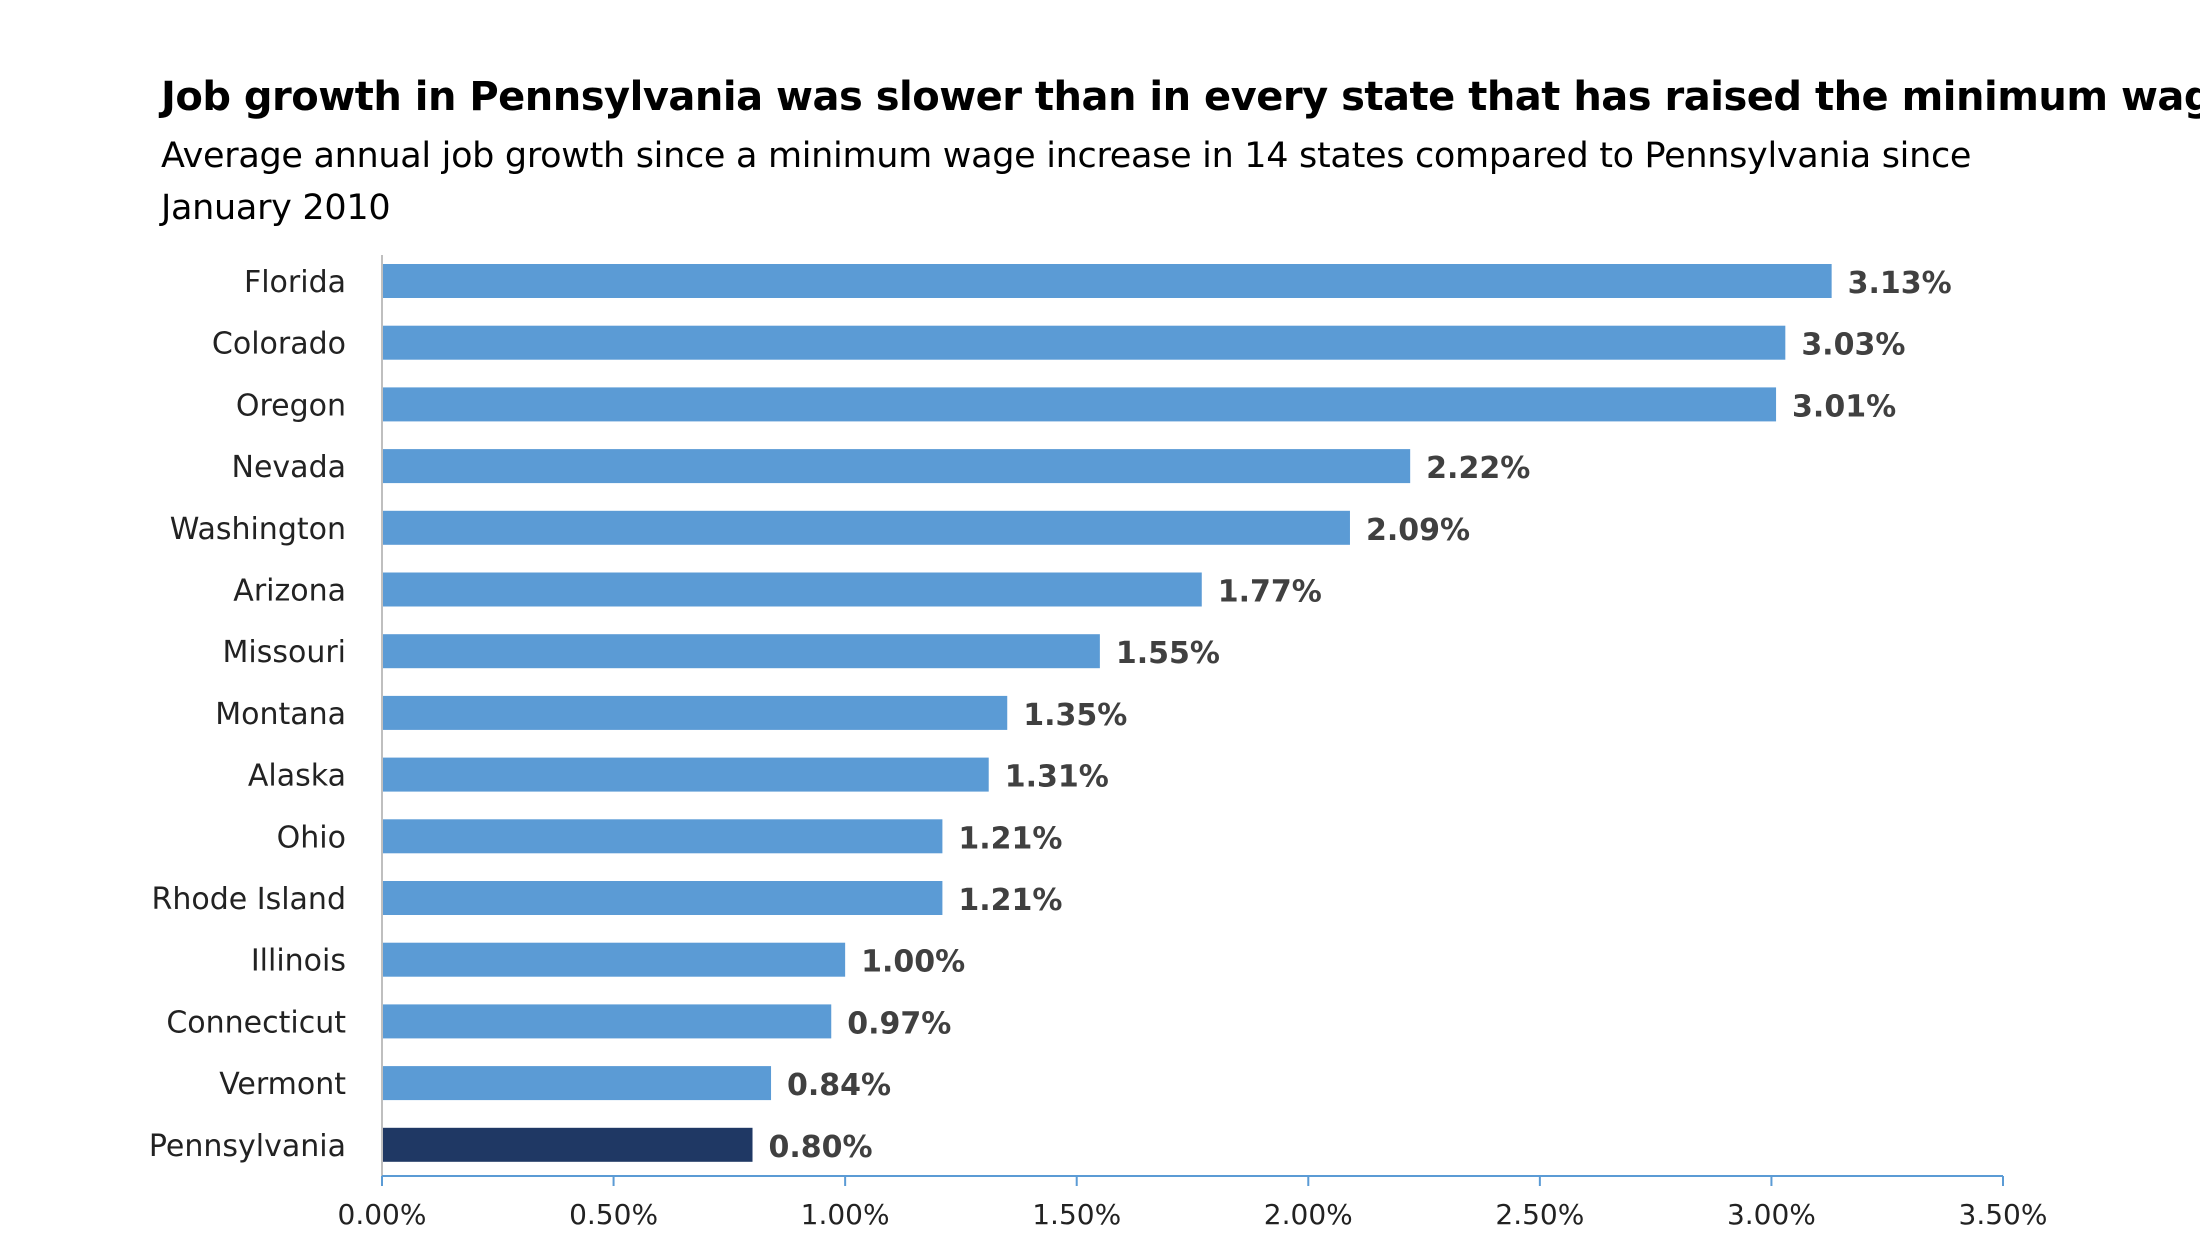 This screenshot has width=2200, height=1237. Describe the element at coordinates (291, 405) in the screenshot. I see `category-label-oregon: Oregon` at that location.